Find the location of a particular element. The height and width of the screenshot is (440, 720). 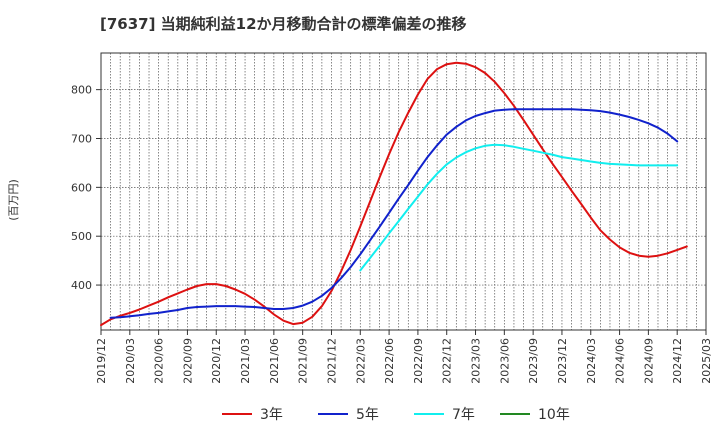

x-tick-label: 2020/06 is located at coordinates (159, 361).